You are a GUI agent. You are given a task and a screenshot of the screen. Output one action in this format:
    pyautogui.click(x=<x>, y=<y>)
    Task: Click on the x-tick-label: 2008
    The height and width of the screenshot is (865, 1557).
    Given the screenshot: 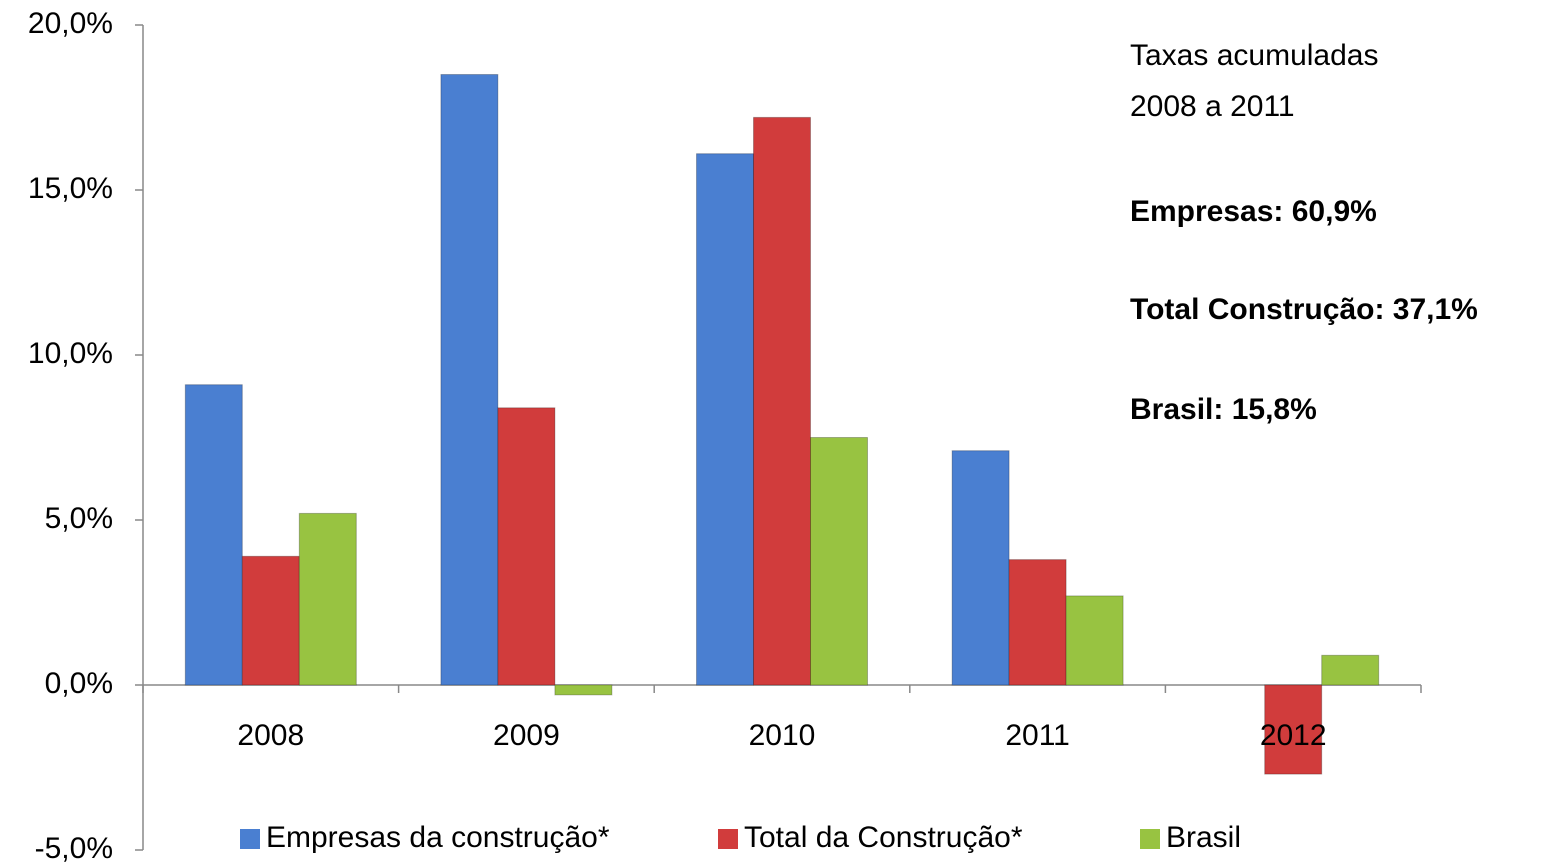 What is the action you would take?
    pyautogui.click(x=270, y=735)
    